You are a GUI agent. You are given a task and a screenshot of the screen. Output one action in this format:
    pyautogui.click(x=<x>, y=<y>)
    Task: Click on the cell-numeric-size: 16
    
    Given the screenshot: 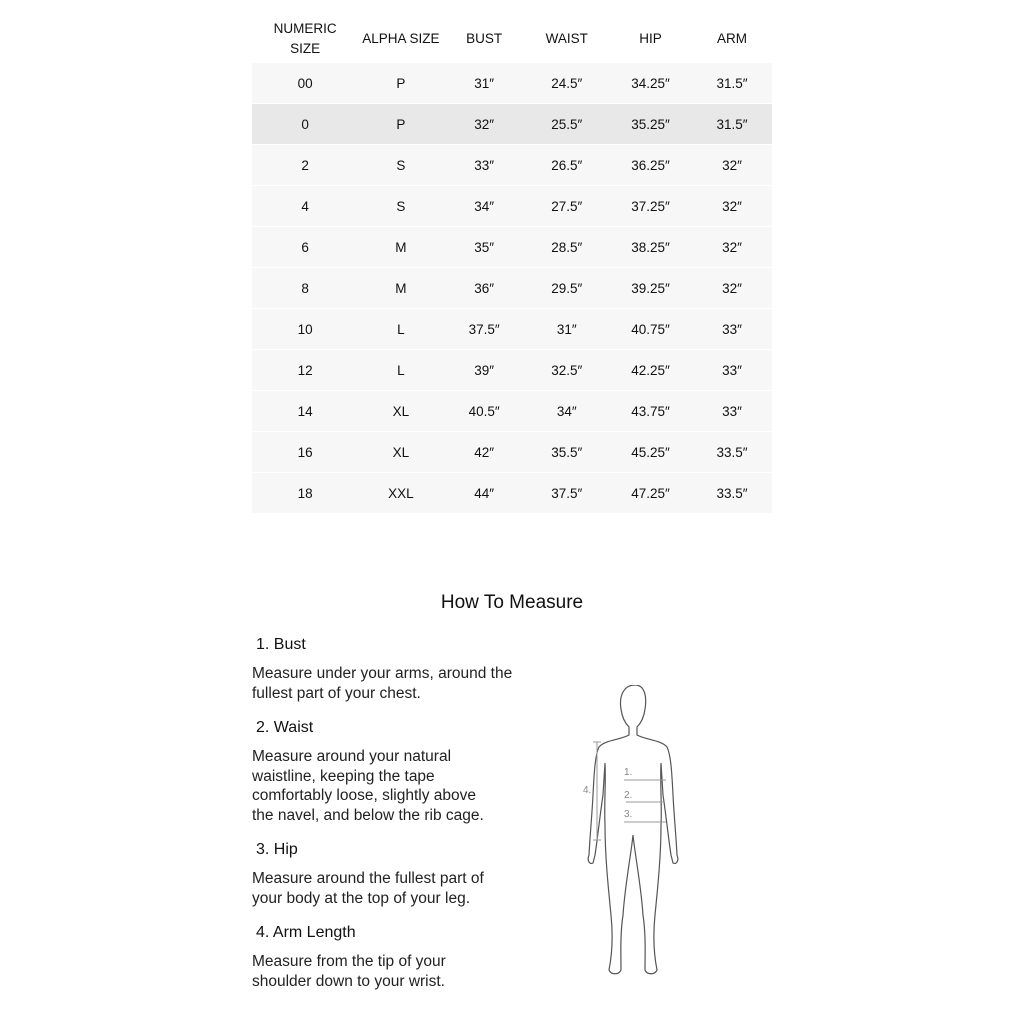 What is the action you would take?
    pyautogui.click(x=305, y=452)
    